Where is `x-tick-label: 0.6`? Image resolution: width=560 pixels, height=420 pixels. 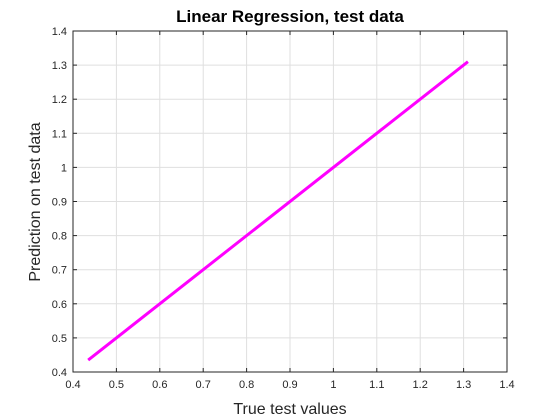
x-tick-label: 0.6 is located at coordinates (159, 385).